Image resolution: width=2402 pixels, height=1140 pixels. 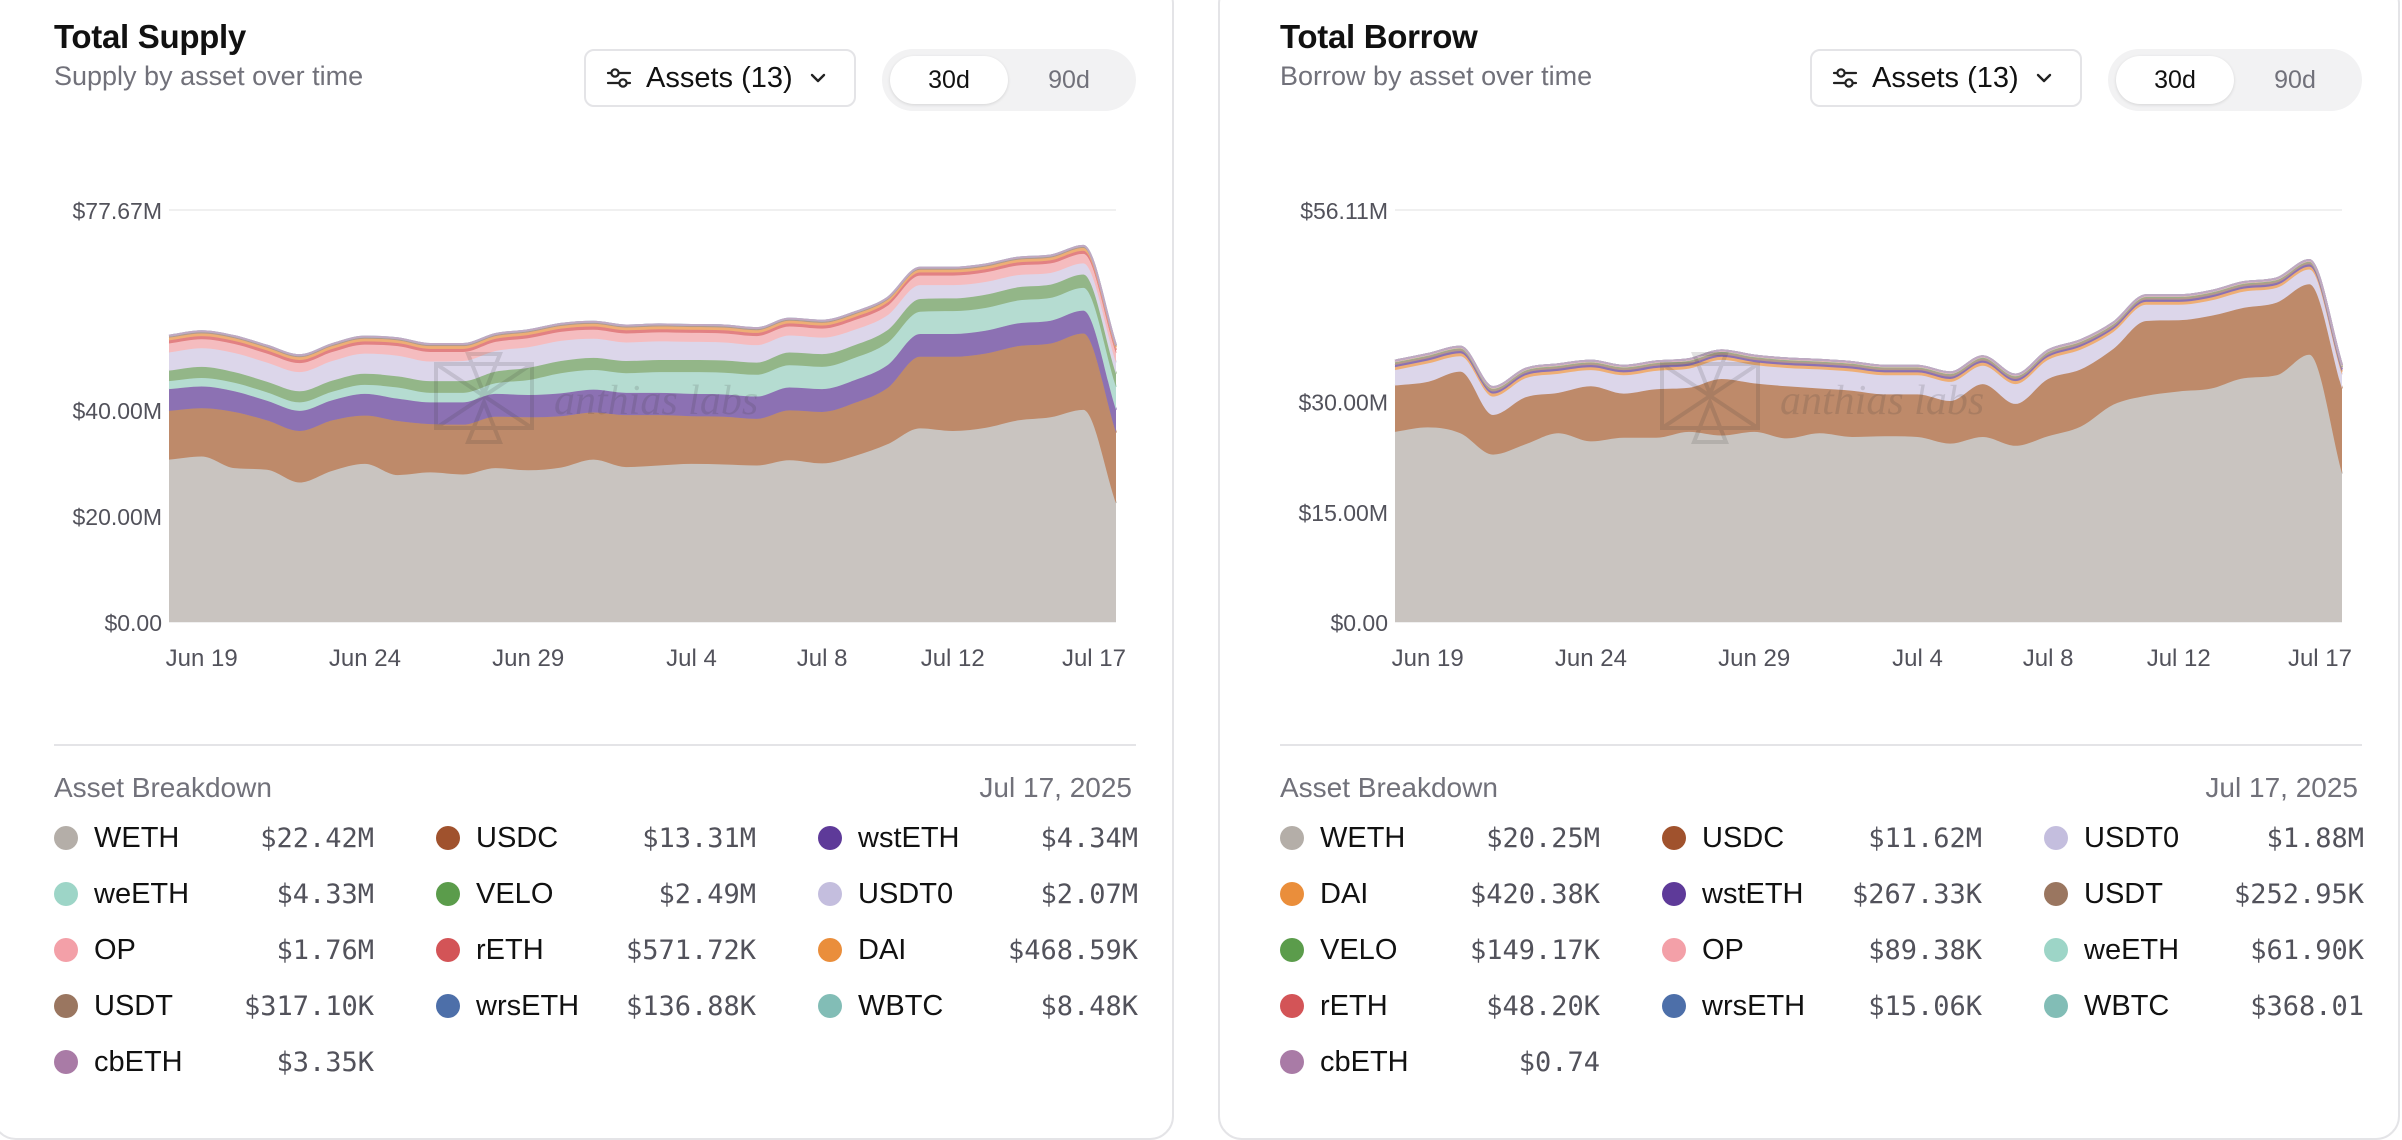 I want to click on asset-name: USDT0, so click(x=2132, y=837).